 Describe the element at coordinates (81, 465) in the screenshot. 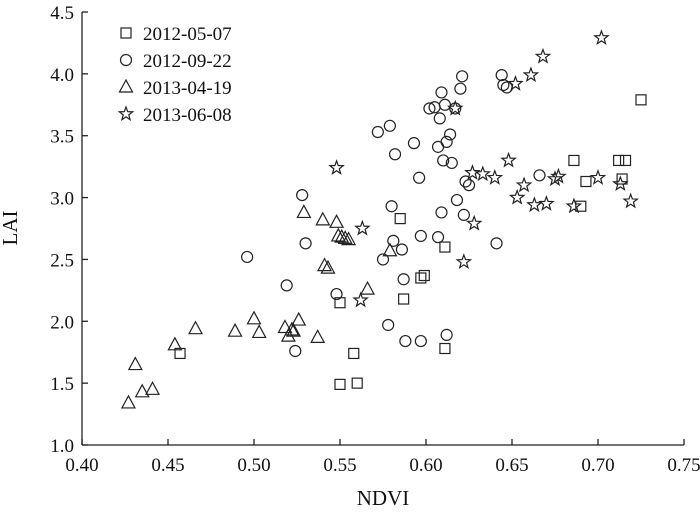

I see `x-tick-label: 0.40` at that location.